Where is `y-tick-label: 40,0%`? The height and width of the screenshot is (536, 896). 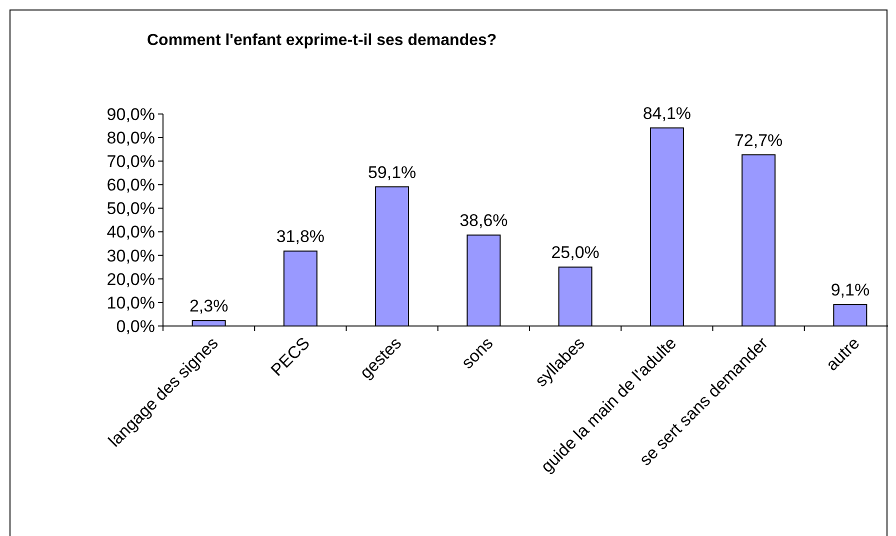
y-tick-label: 40,0% is located at coordinates (130, 232).